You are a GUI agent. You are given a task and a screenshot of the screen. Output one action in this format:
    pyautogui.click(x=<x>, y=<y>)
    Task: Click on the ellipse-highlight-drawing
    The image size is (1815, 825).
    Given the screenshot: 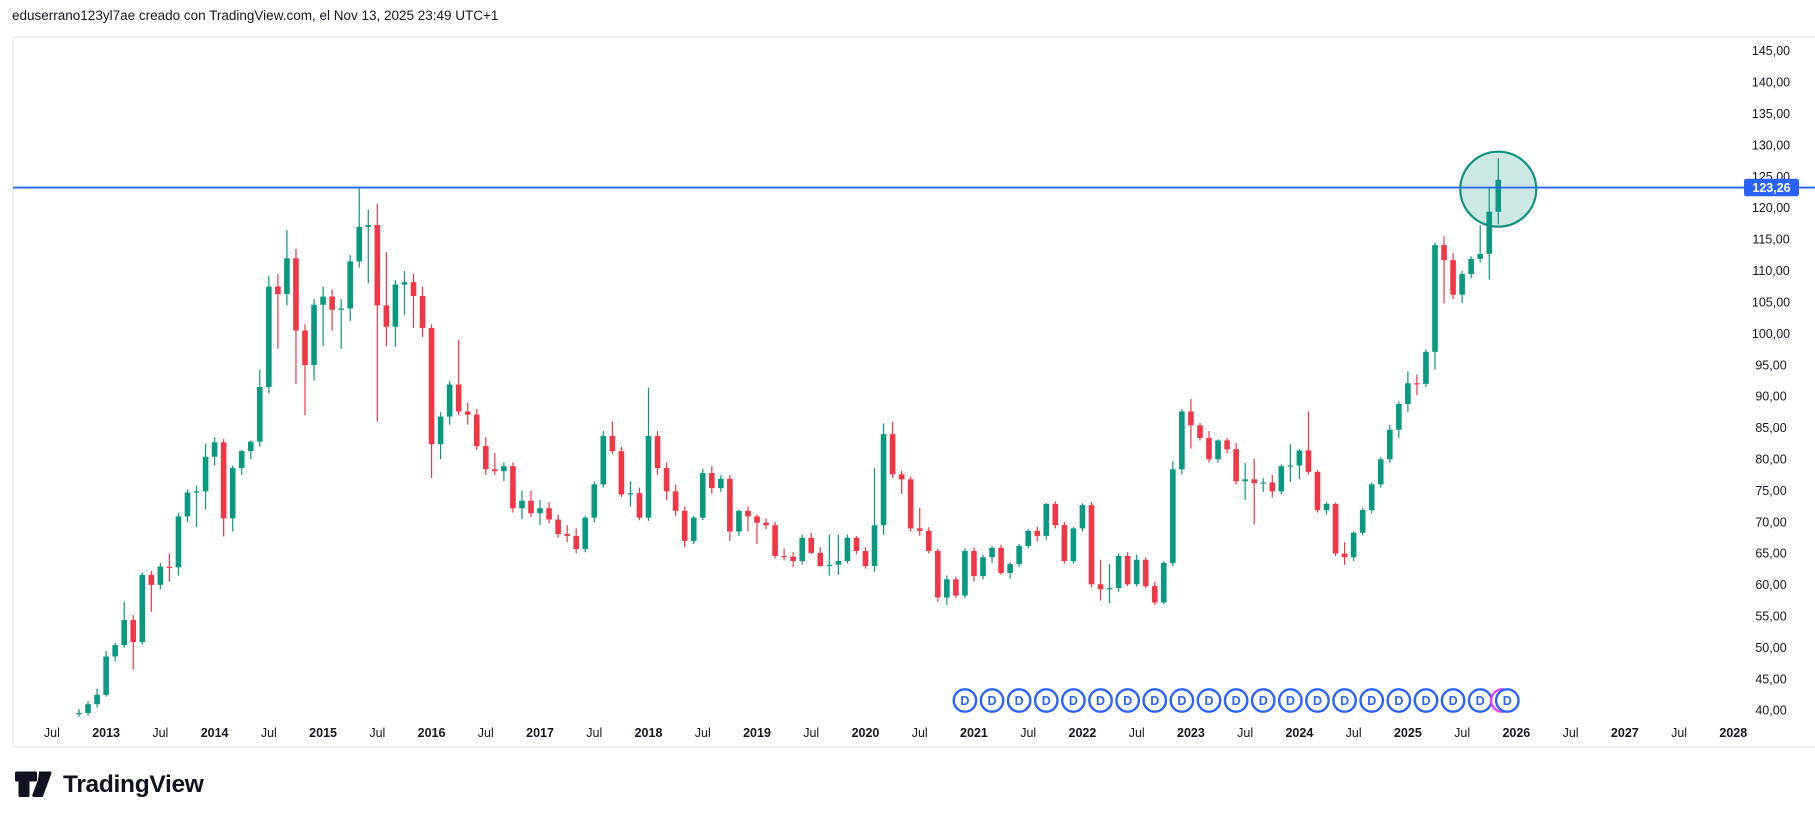 What is the action you would take?
    pyautogui.click(x=1498, y=189)
    